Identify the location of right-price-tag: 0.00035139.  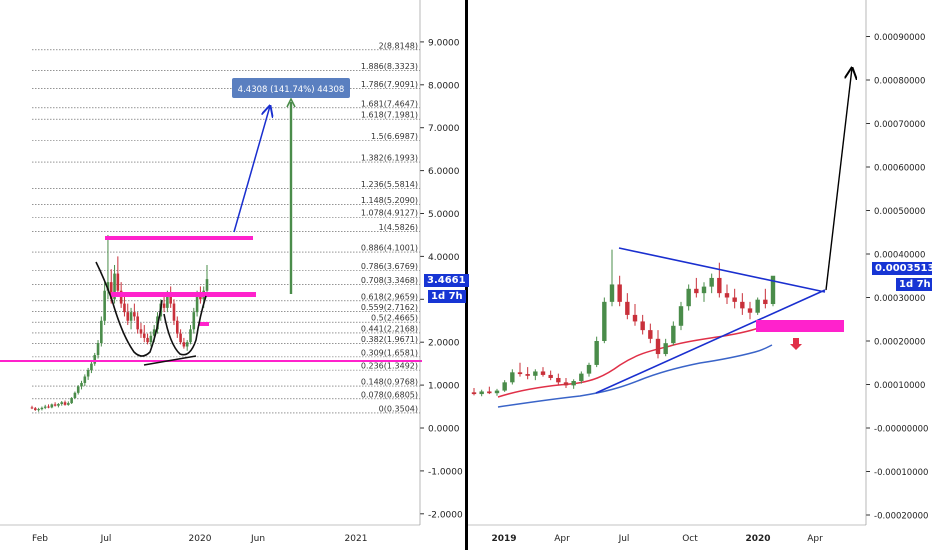
(902, 268).